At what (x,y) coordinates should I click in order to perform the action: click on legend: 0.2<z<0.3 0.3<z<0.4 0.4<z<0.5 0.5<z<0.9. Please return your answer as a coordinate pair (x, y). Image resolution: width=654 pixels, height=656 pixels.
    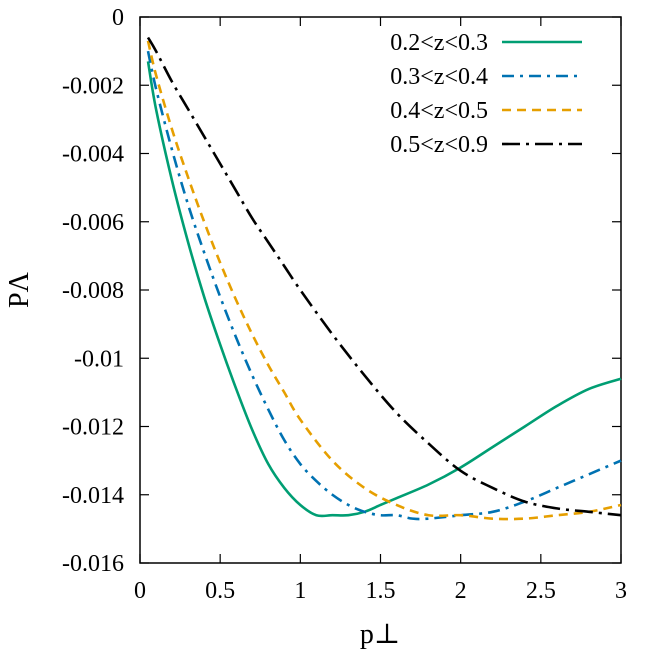
    Looking at the image, I should click on (486, 94).